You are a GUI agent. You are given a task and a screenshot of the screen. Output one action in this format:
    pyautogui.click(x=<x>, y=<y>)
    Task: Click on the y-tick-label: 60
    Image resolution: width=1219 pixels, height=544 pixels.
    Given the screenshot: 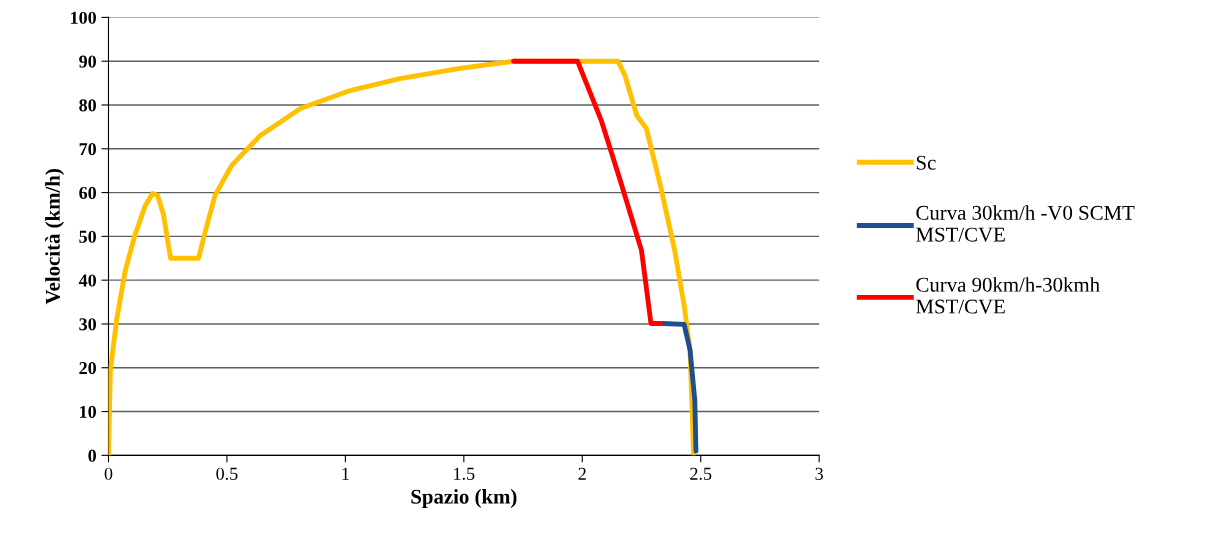 What is the action you would take?
    pyautogui.click(x=87, y=193)
    